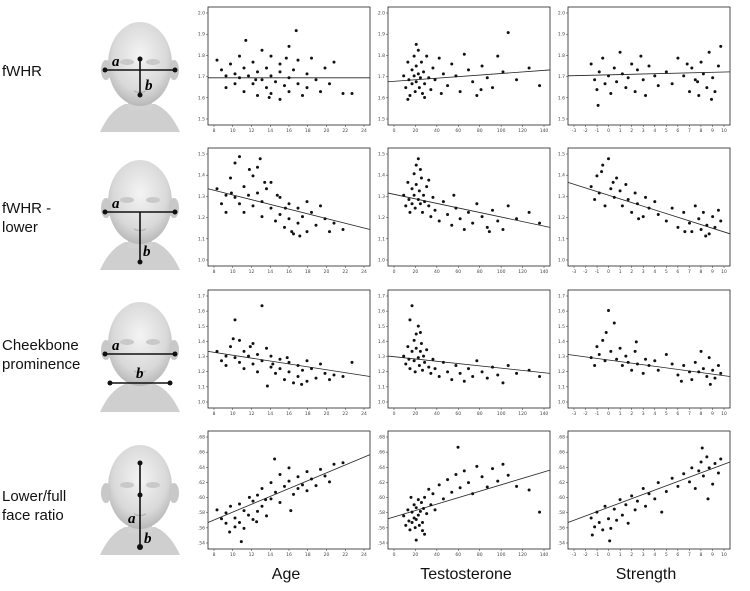 The width and height of the screenshot is (750, 591). I want to click on y-tick-label: 1.8, so click(561, 56).